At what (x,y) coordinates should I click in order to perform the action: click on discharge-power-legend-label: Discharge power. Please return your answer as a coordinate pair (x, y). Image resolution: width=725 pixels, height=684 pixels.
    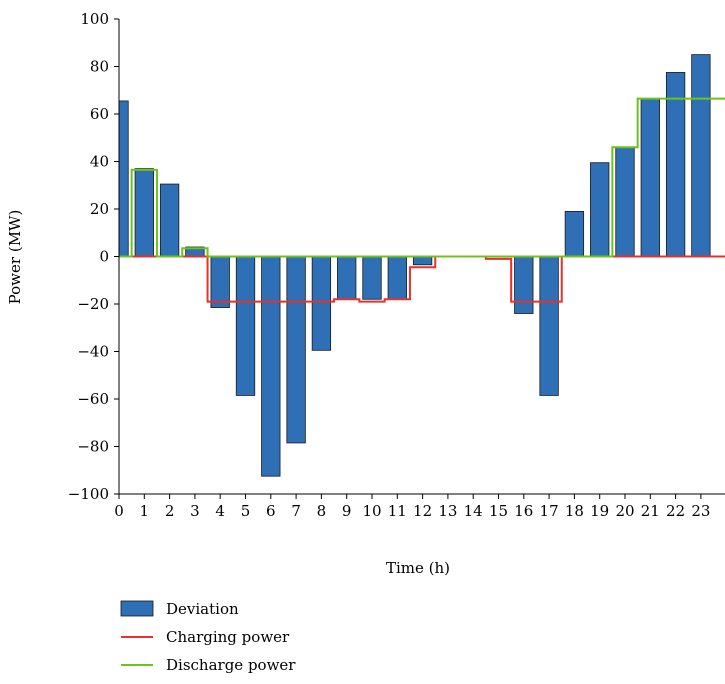
    Looking at the image, I should click on (231, 665).